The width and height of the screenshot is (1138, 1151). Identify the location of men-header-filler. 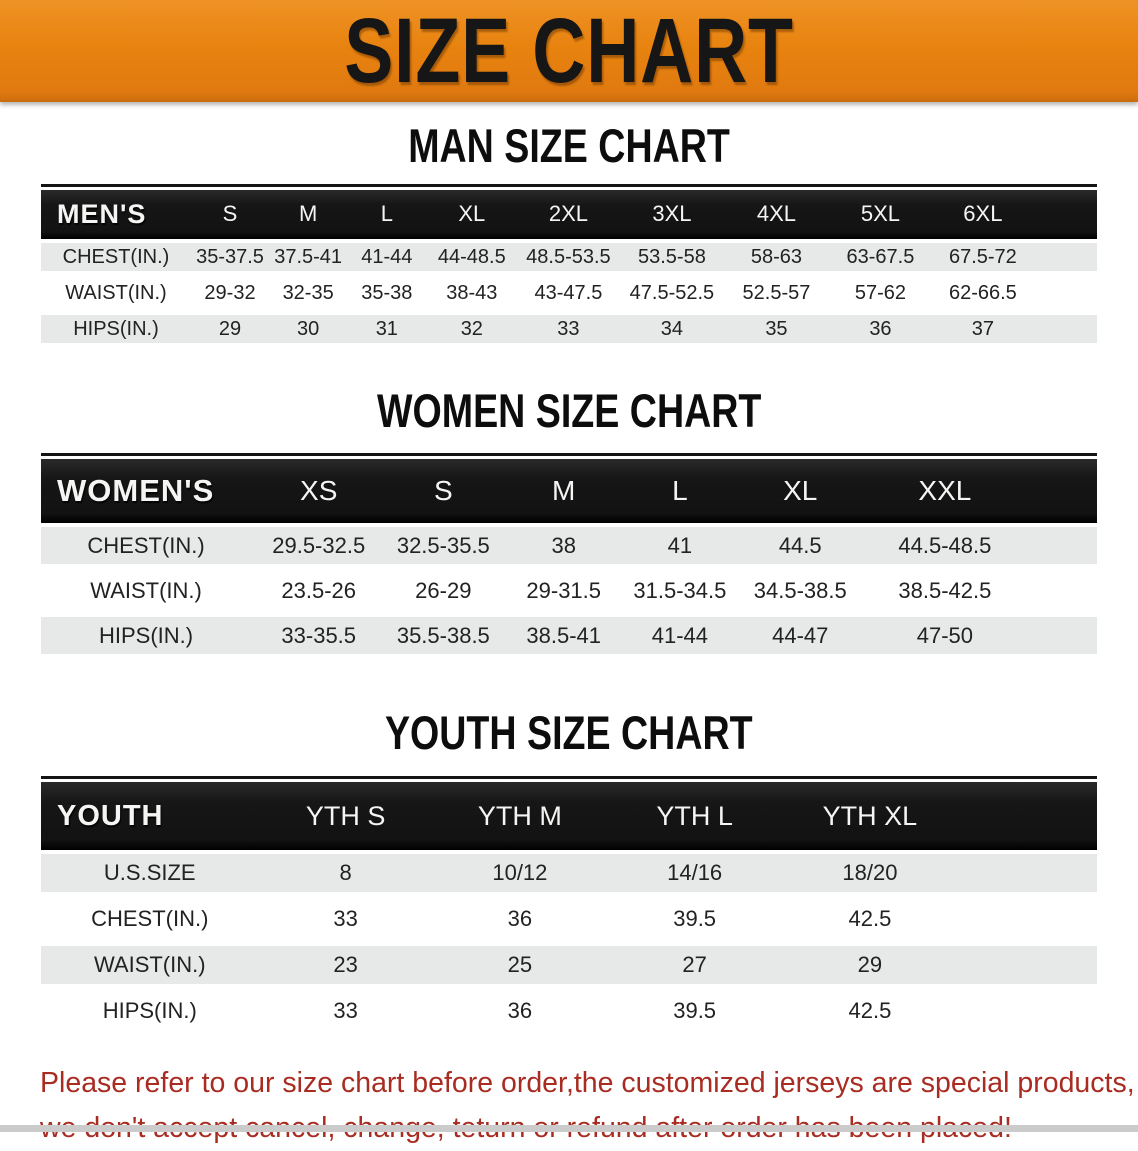
(1065, 214).